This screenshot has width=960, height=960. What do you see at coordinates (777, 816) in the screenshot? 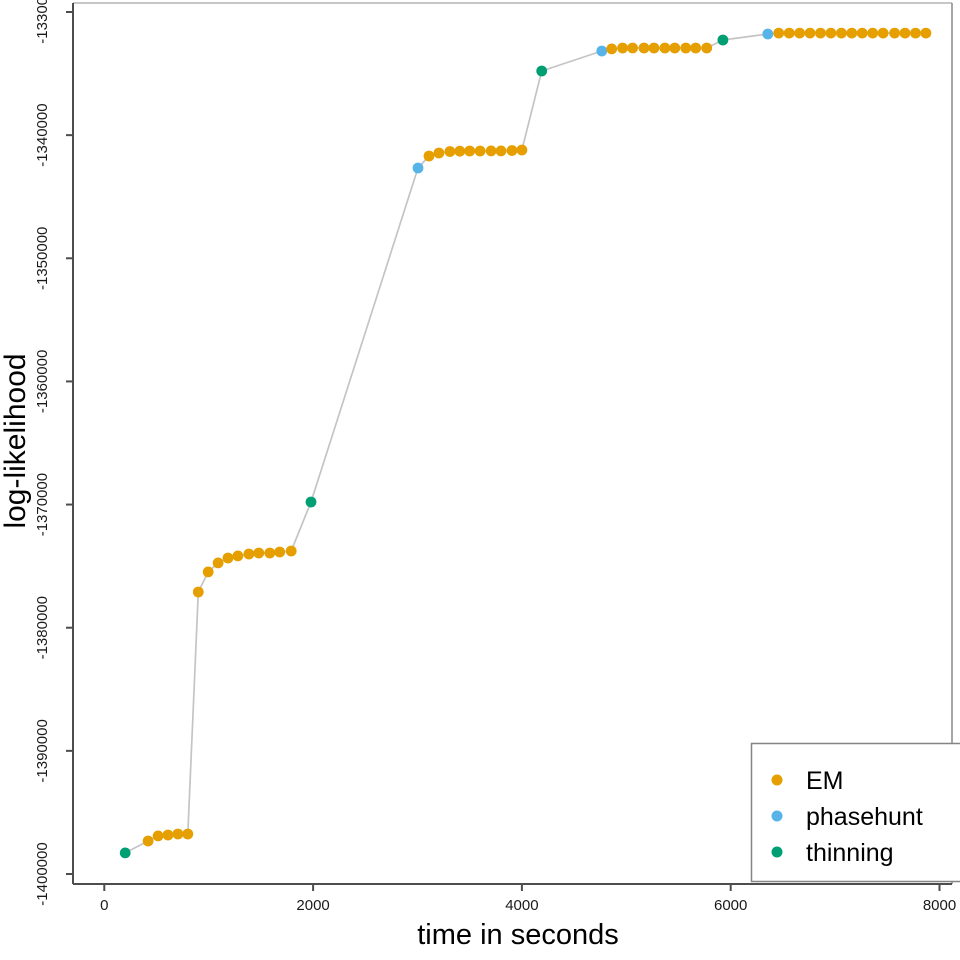
I see `legend-dot-phasehunt` at bounding box center [777, 816].